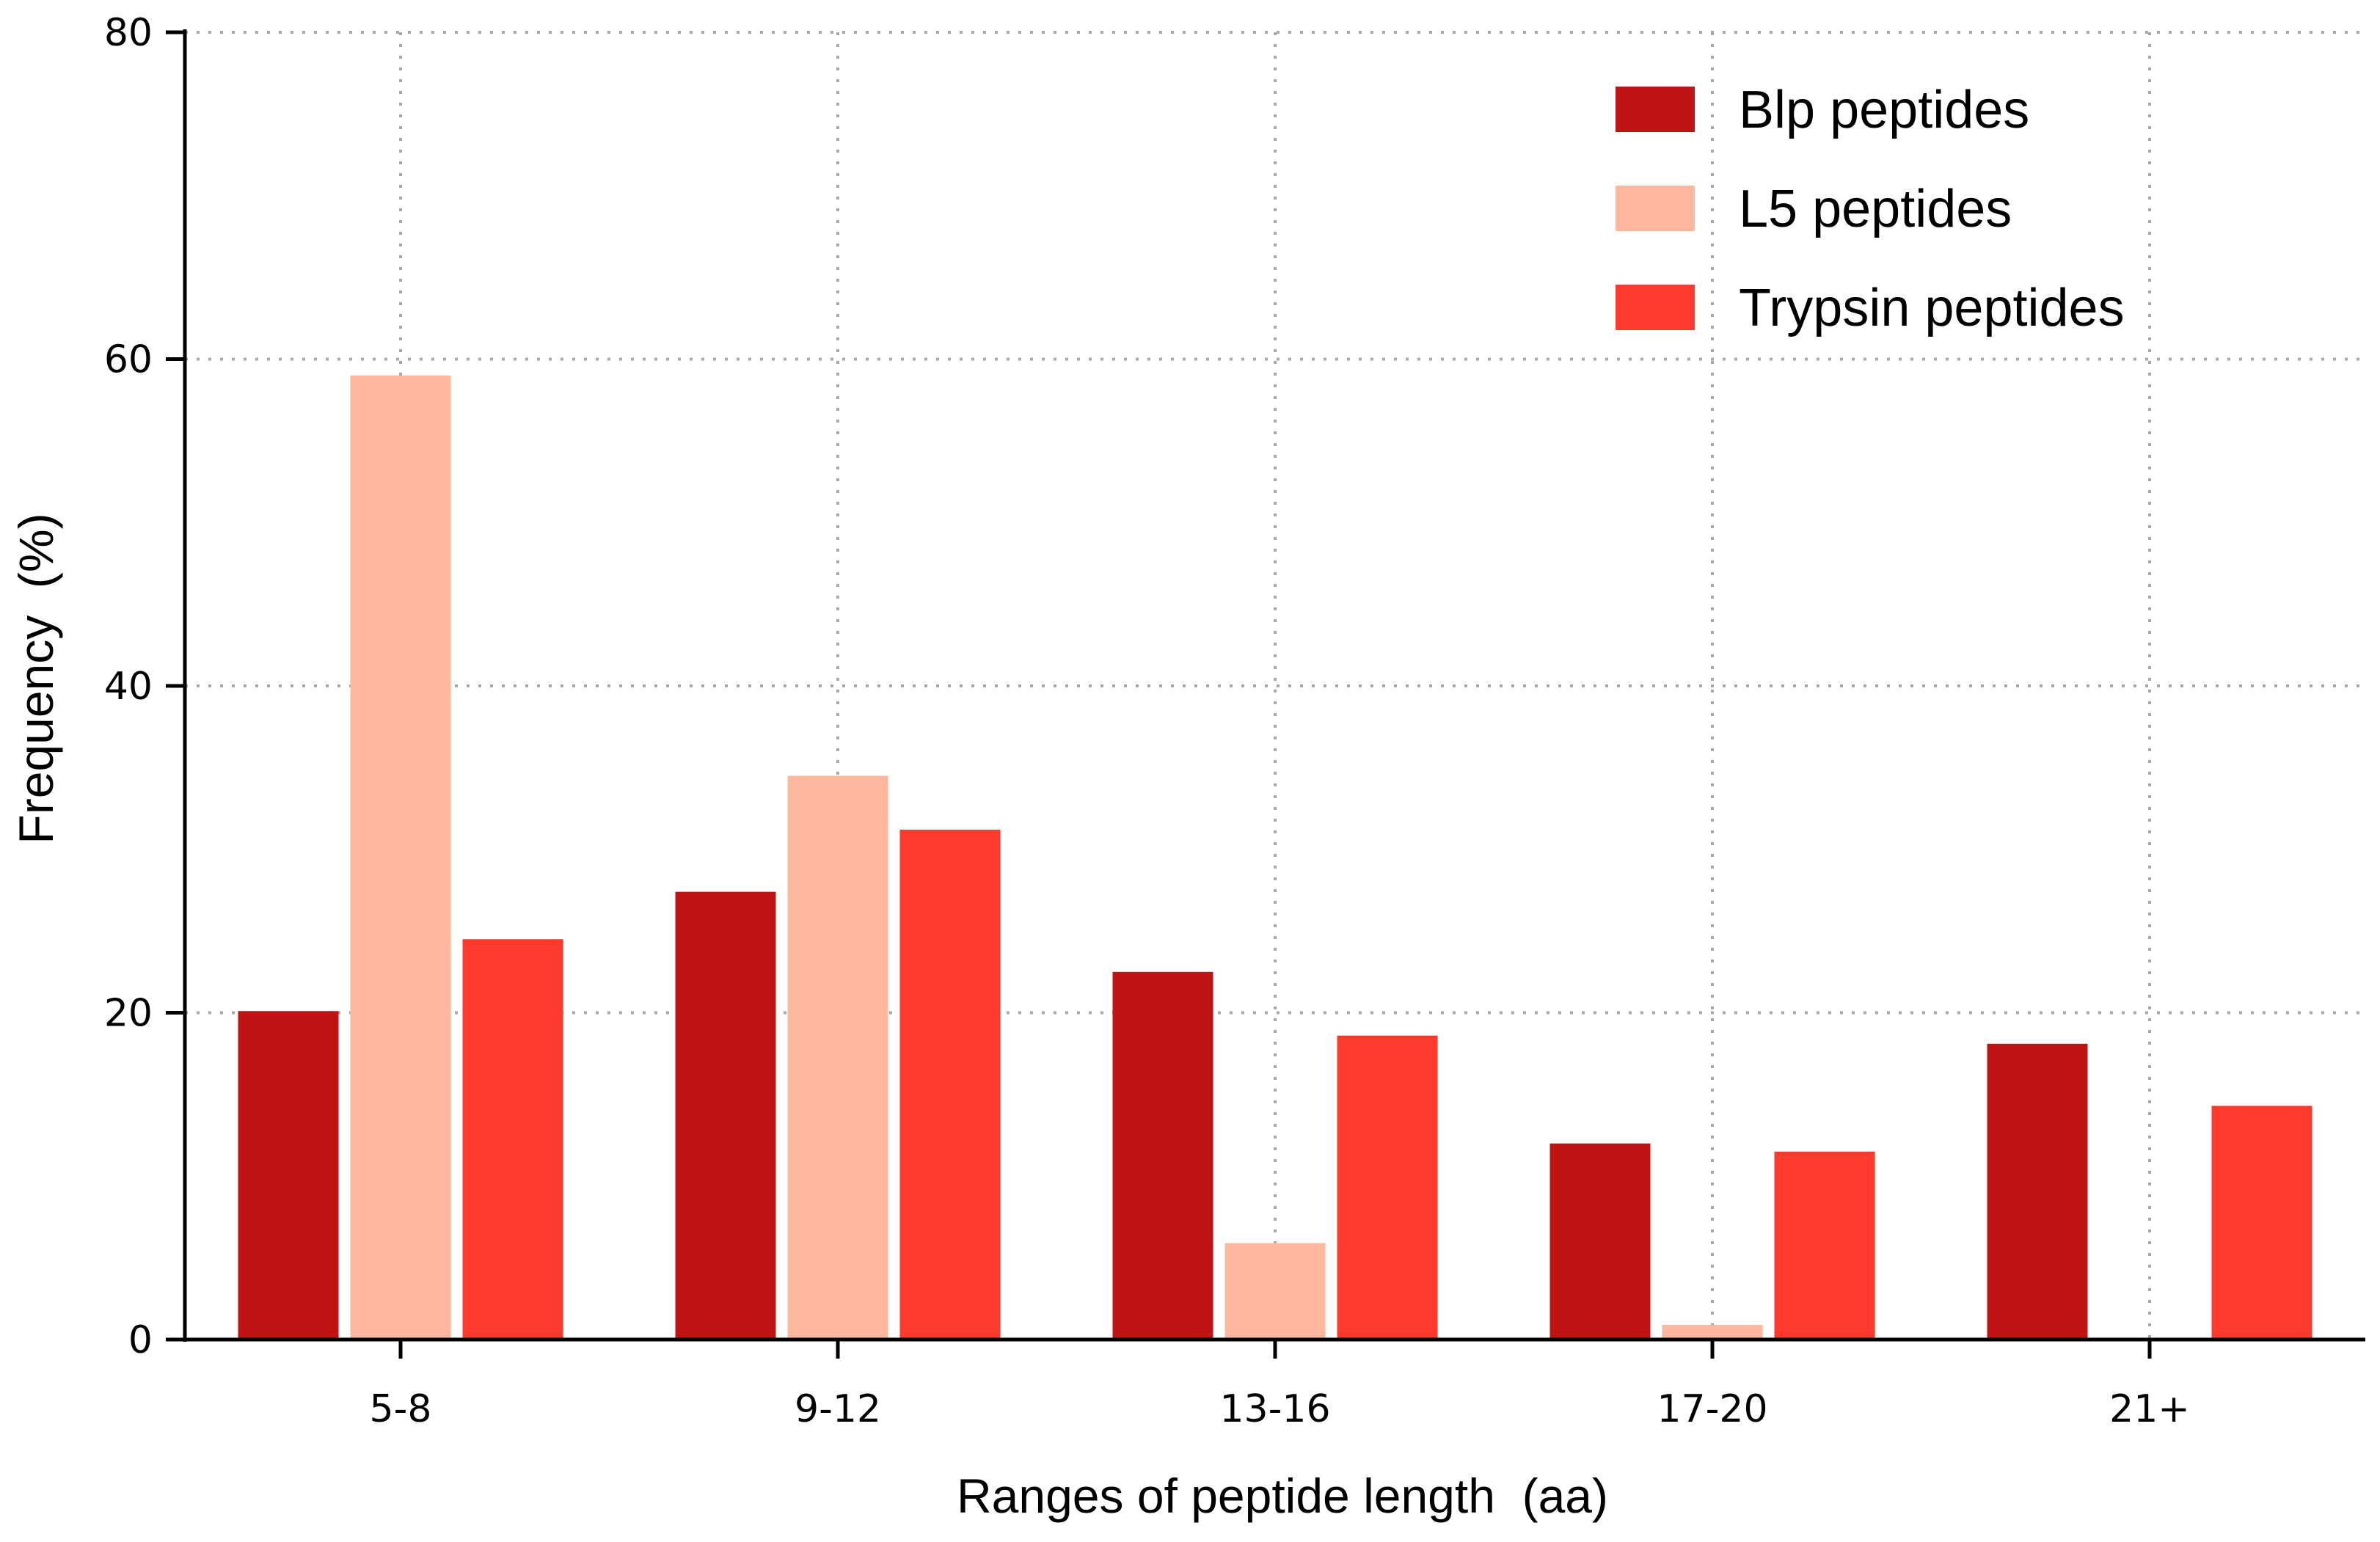 This screenshot has width=2380, height=1542. Describe the element at coordinates (128, 360) in the screenshot. I see `y-tick-label: 60` at that location.